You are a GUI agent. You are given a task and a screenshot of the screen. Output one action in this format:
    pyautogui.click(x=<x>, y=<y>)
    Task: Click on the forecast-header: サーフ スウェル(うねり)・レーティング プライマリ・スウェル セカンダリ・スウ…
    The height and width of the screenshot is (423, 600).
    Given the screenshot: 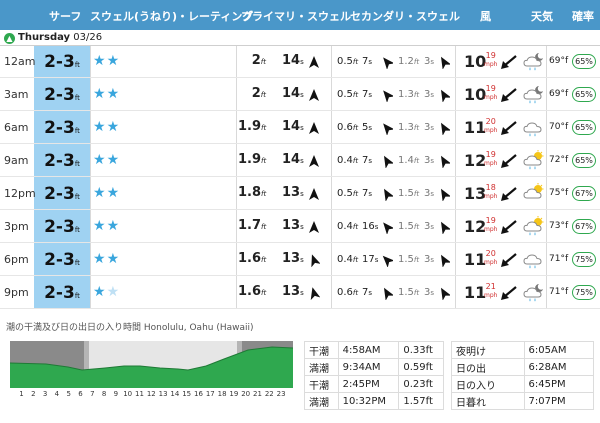 What is the action you would take?
    pyautogui.click(x=300, y=15)
    